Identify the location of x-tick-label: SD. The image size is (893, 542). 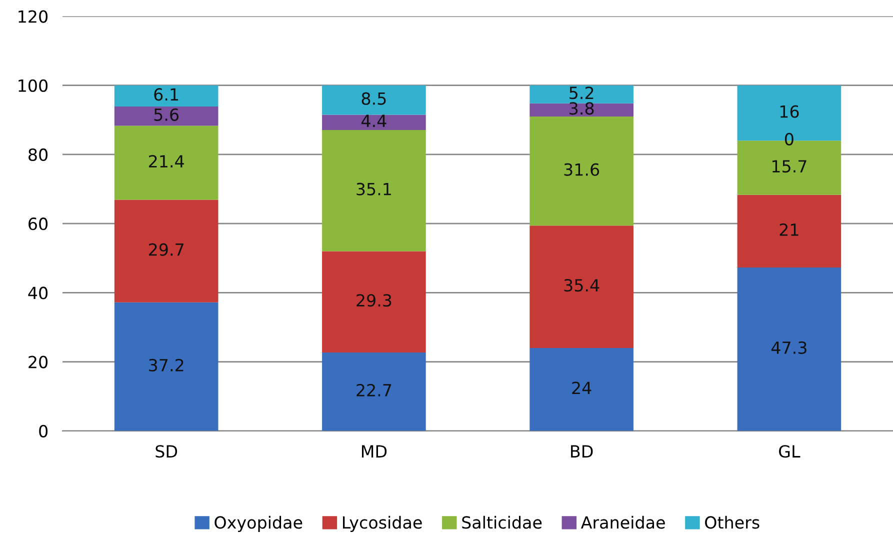
(167, 451).